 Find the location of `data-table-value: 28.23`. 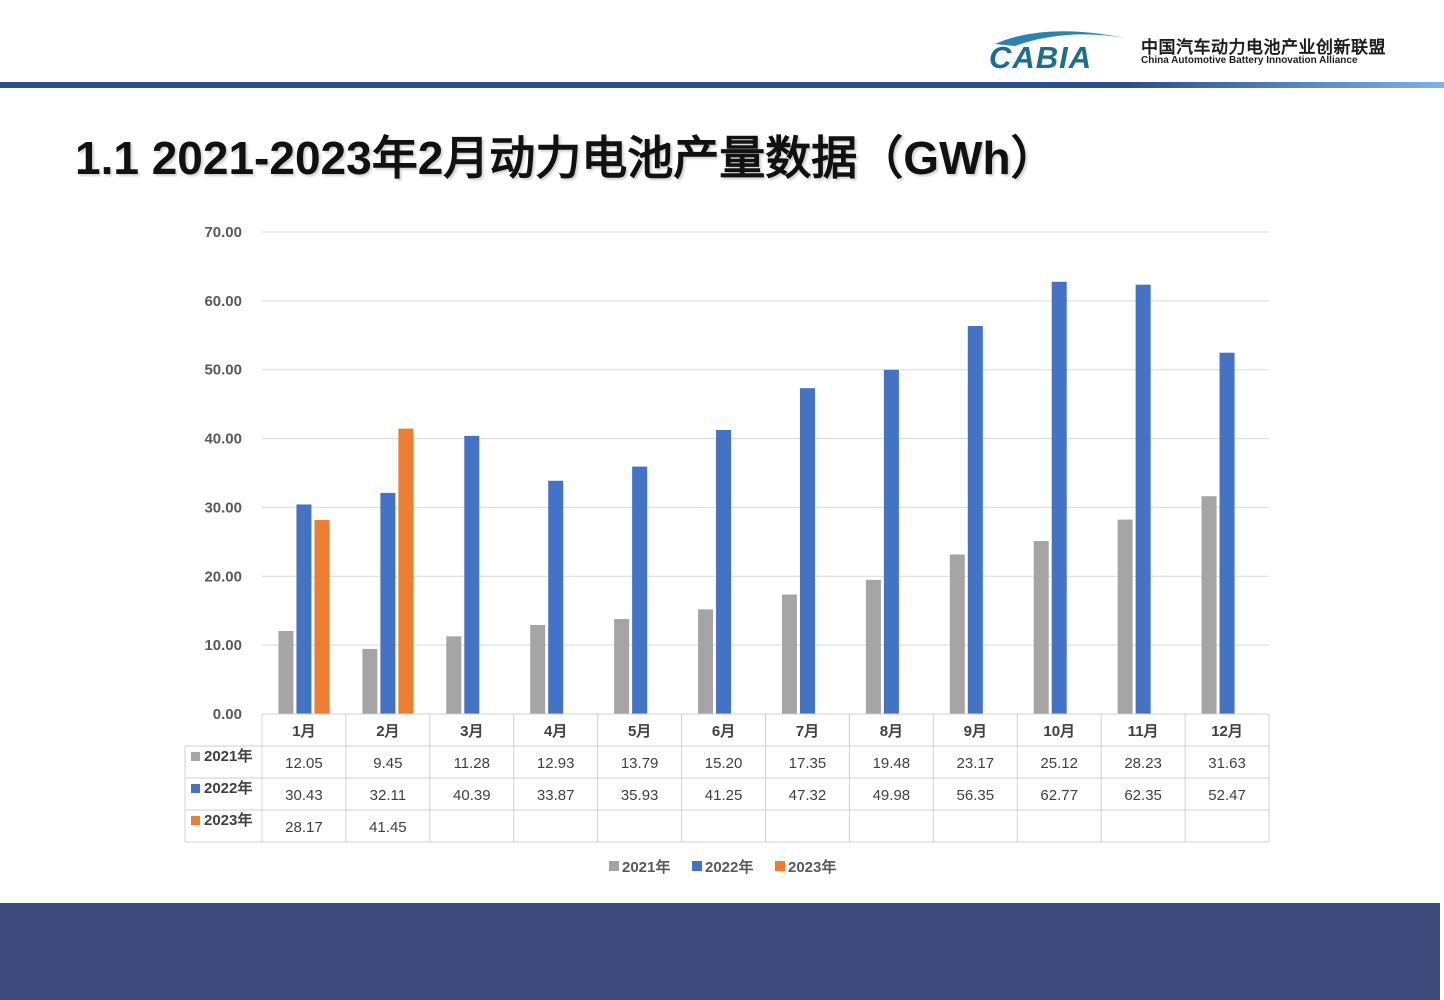

data-table-value: 28.23 is located at coordinates (1143, 763).